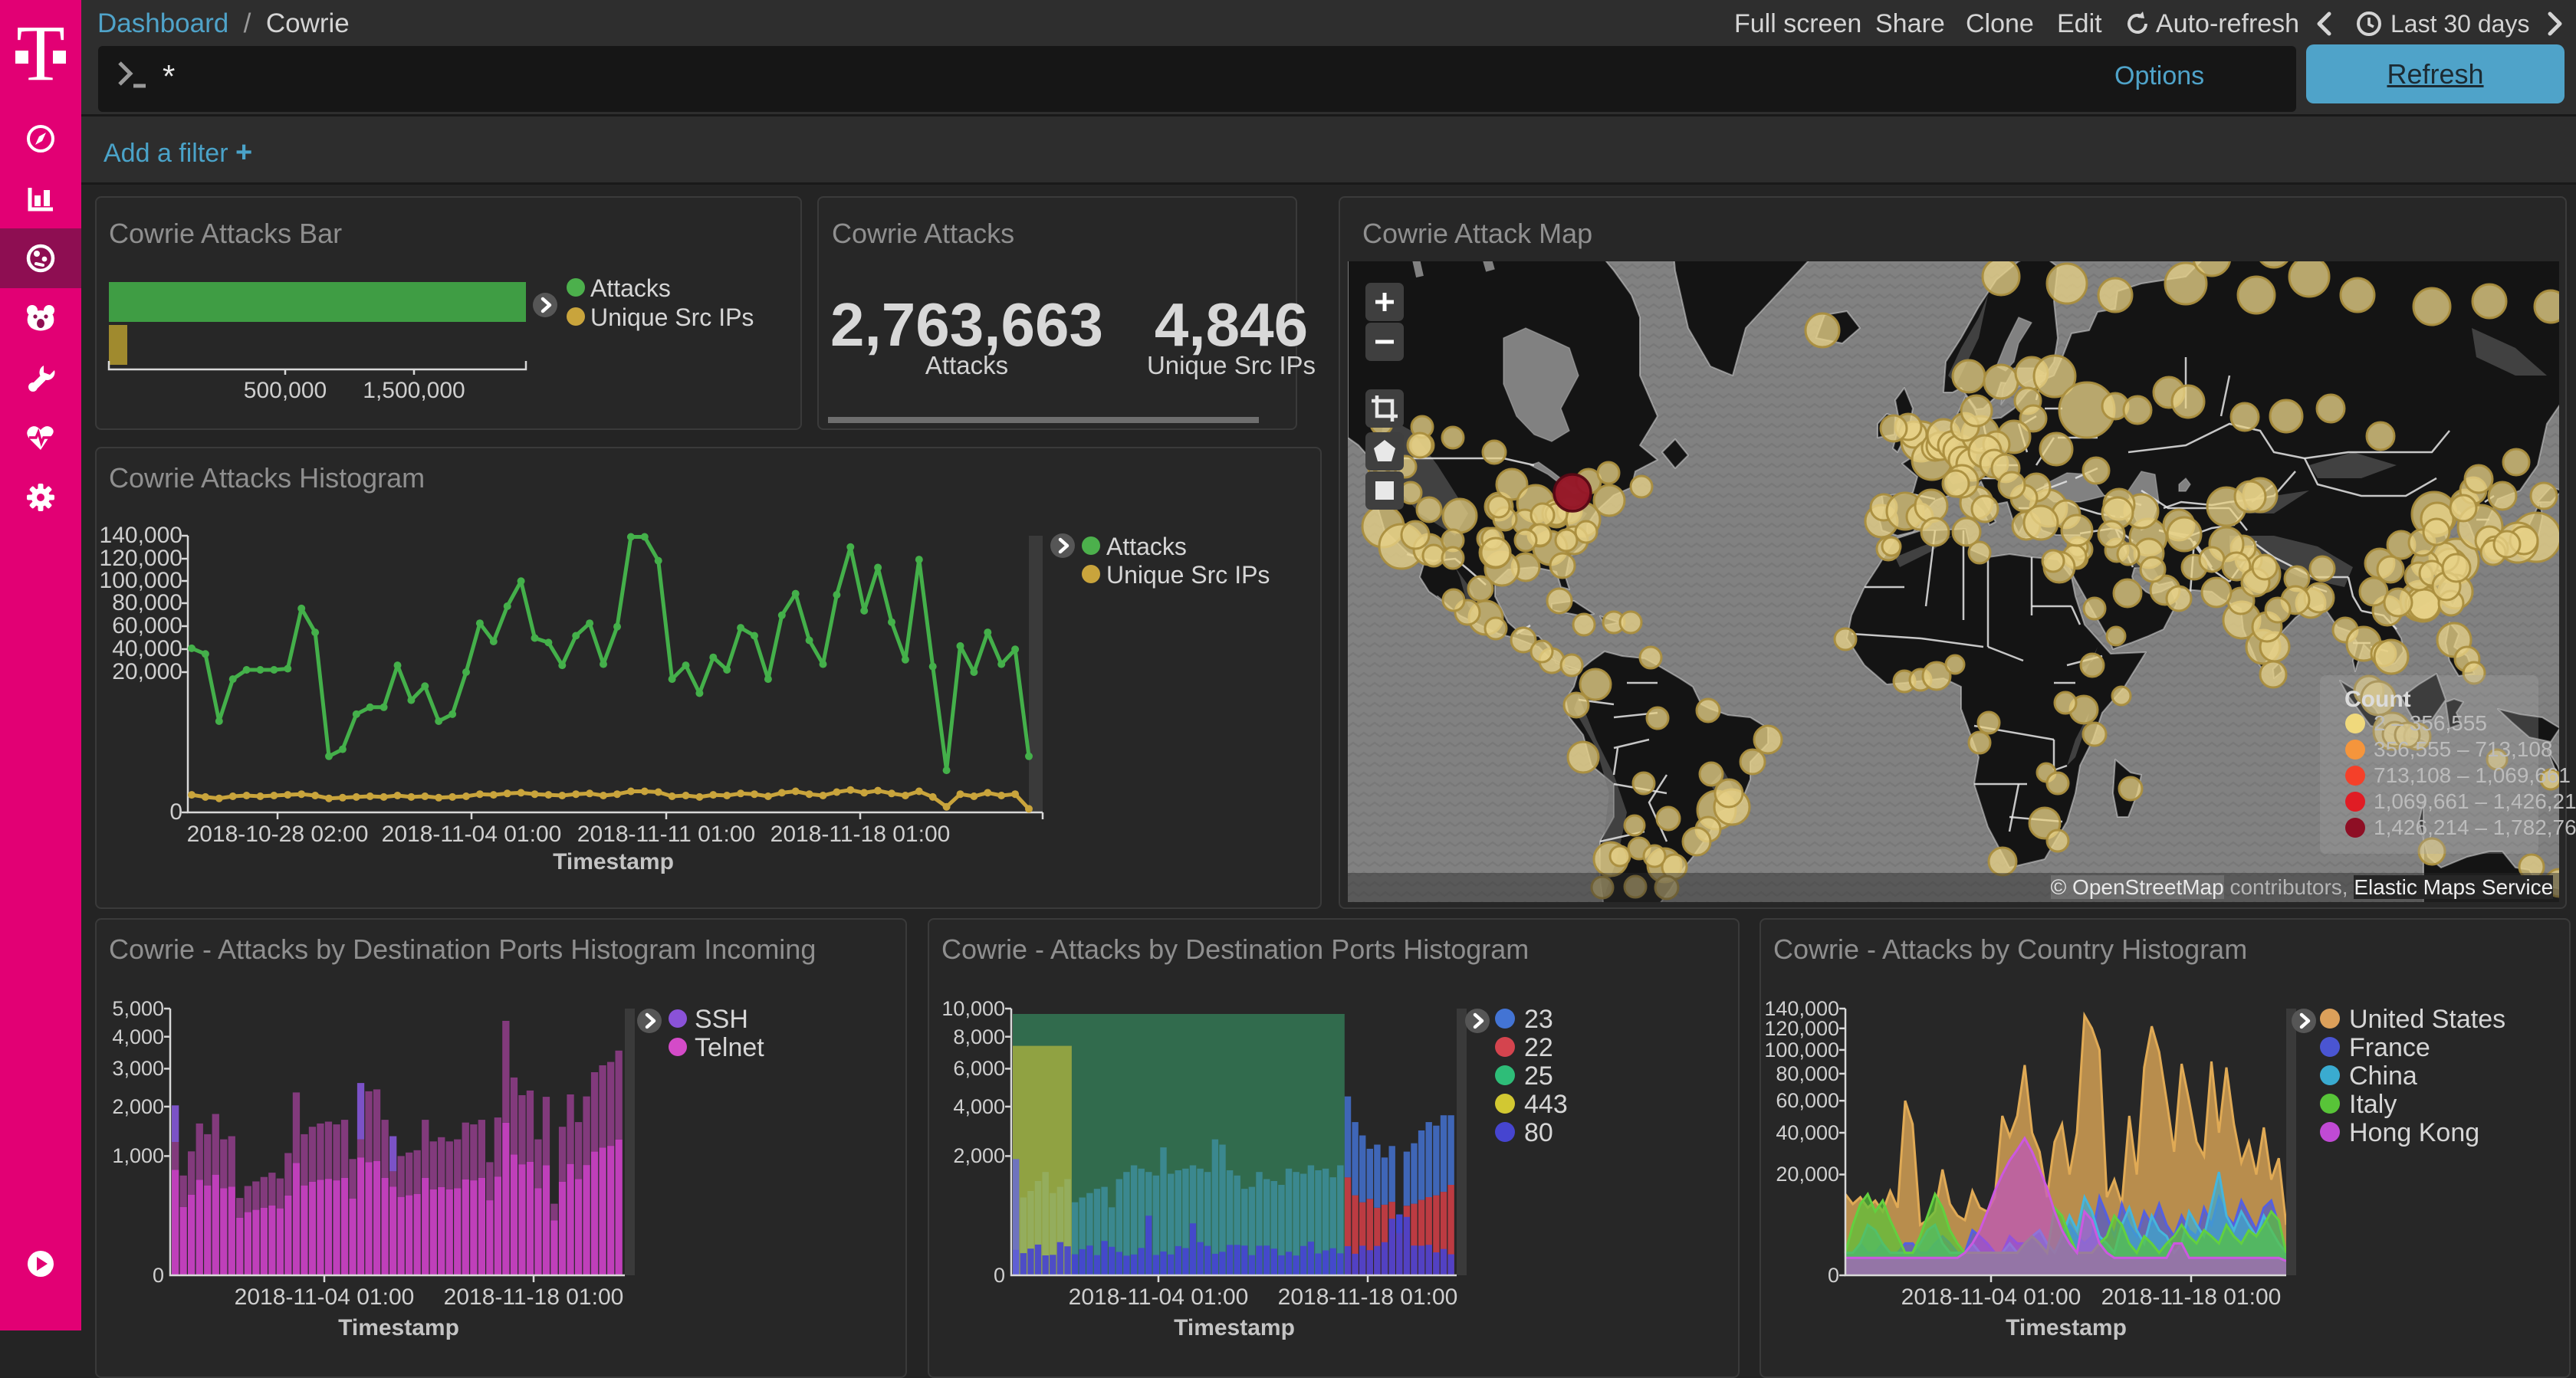 The height and width of the screenshot is (1378, 2576). I want to click on svg-text: T, so click(41, 55).